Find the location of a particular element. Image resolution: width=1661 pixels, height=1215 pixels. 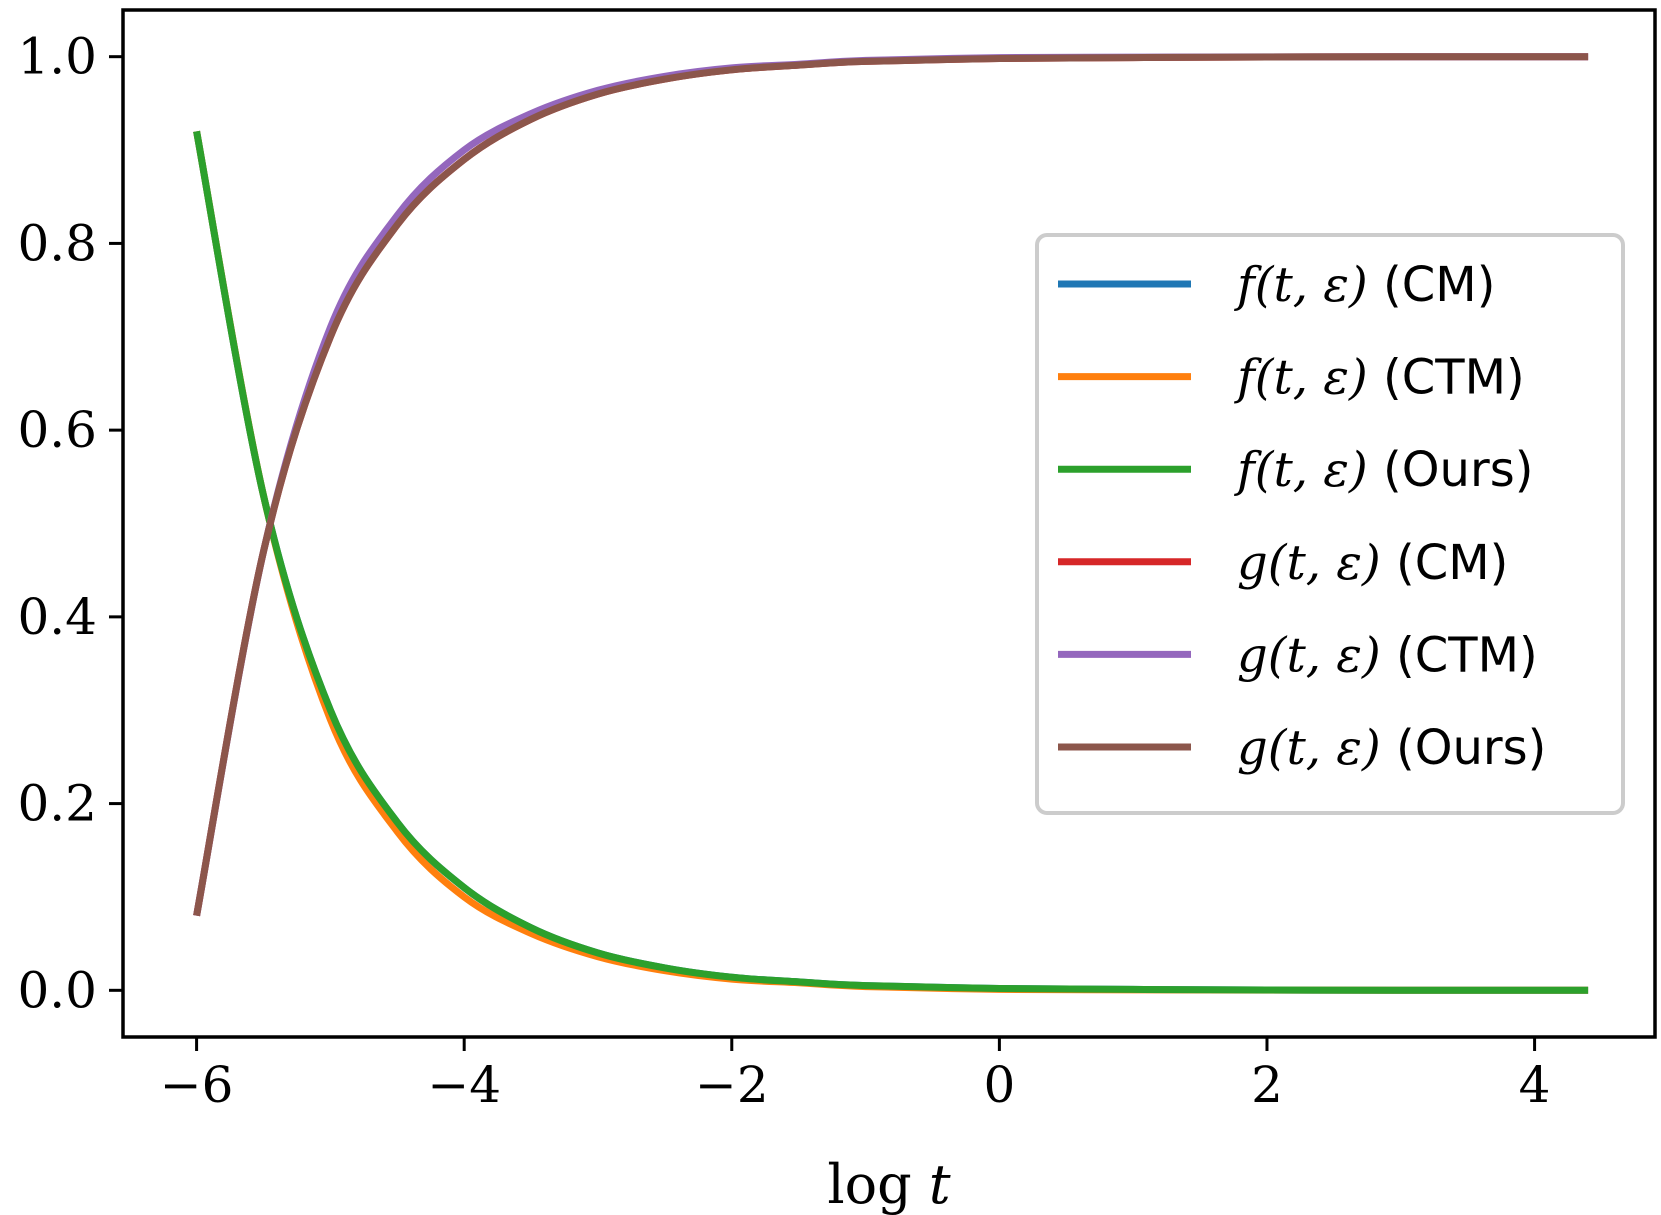

x-tick-label: −4 is located at coordinates (464, 1085).